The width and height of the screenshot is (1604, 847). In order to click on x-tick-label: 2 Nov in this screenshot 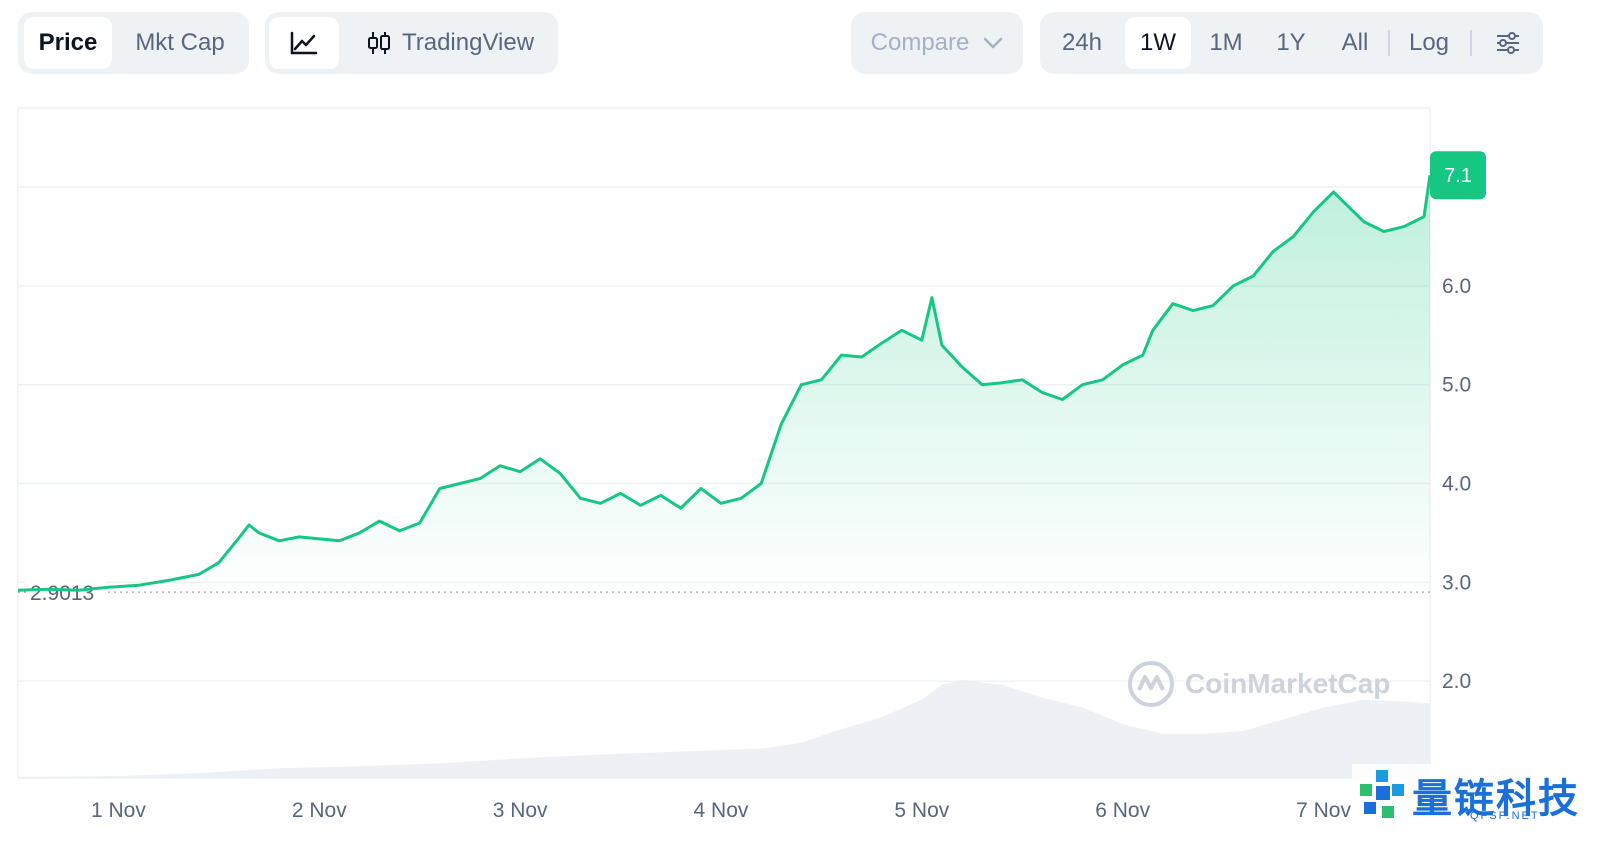, I will do `click(319, 810)`.